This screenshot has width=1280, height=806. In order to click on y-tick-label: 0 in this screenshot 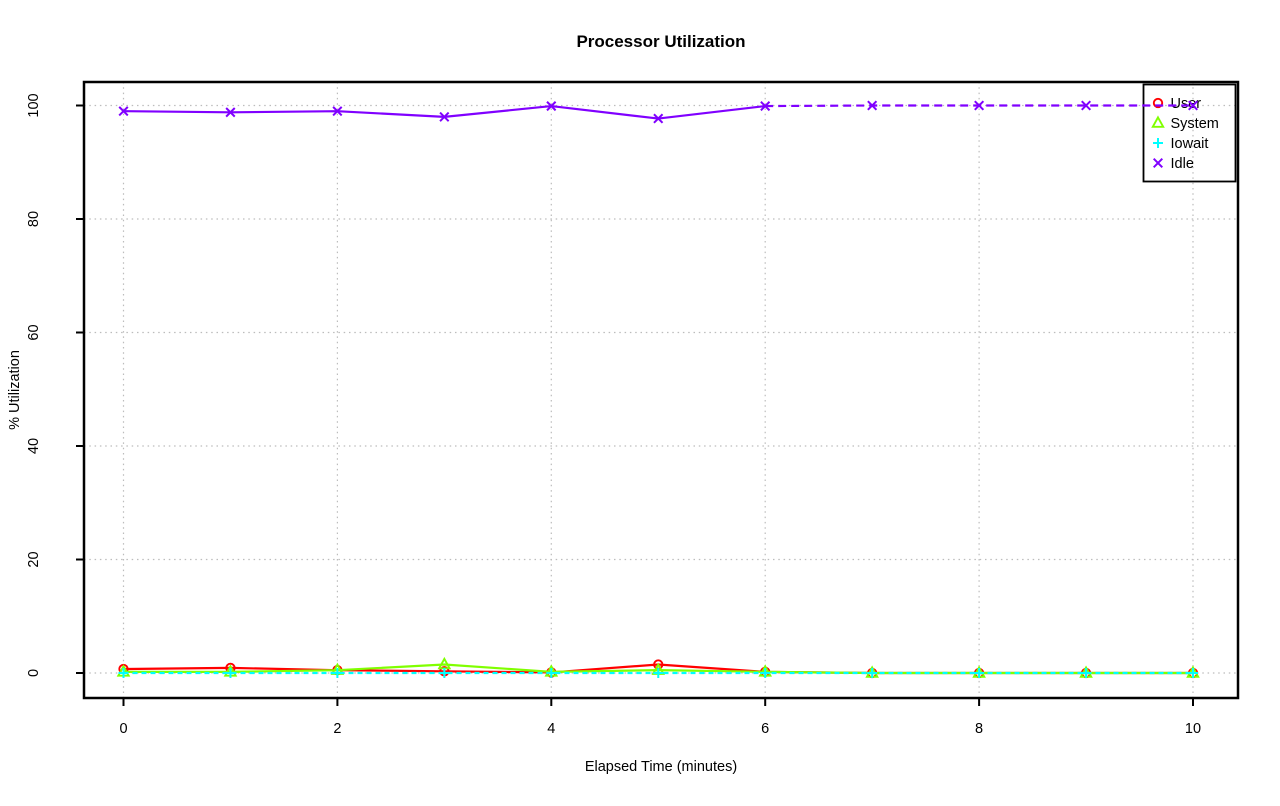, I will do `click(34, 673)`.